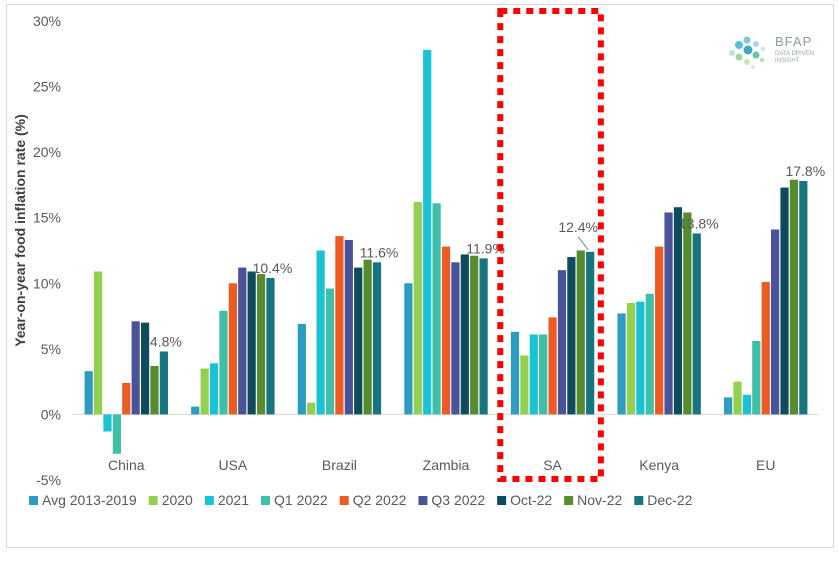  What do you see at coordinates (47, 218) in the screenshot?
I see `y-tick-label: 15%` at bounding box center [47, 218].